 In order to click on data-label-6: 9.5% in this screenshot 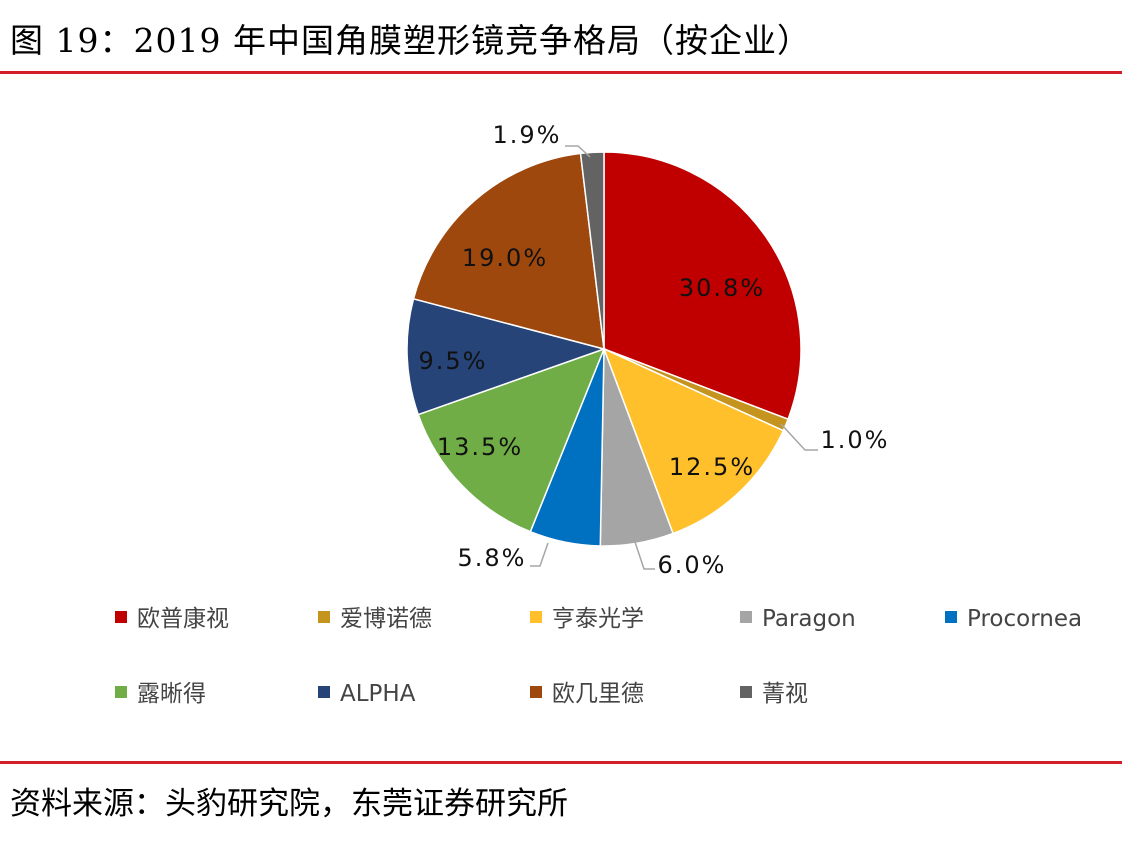, I will do `click(453, 361)`.